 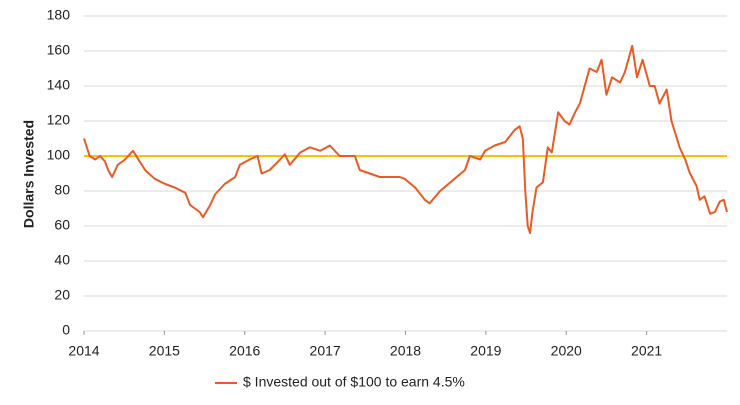 I want to click on y-tick-label: 80, so click(x=62, y=190).